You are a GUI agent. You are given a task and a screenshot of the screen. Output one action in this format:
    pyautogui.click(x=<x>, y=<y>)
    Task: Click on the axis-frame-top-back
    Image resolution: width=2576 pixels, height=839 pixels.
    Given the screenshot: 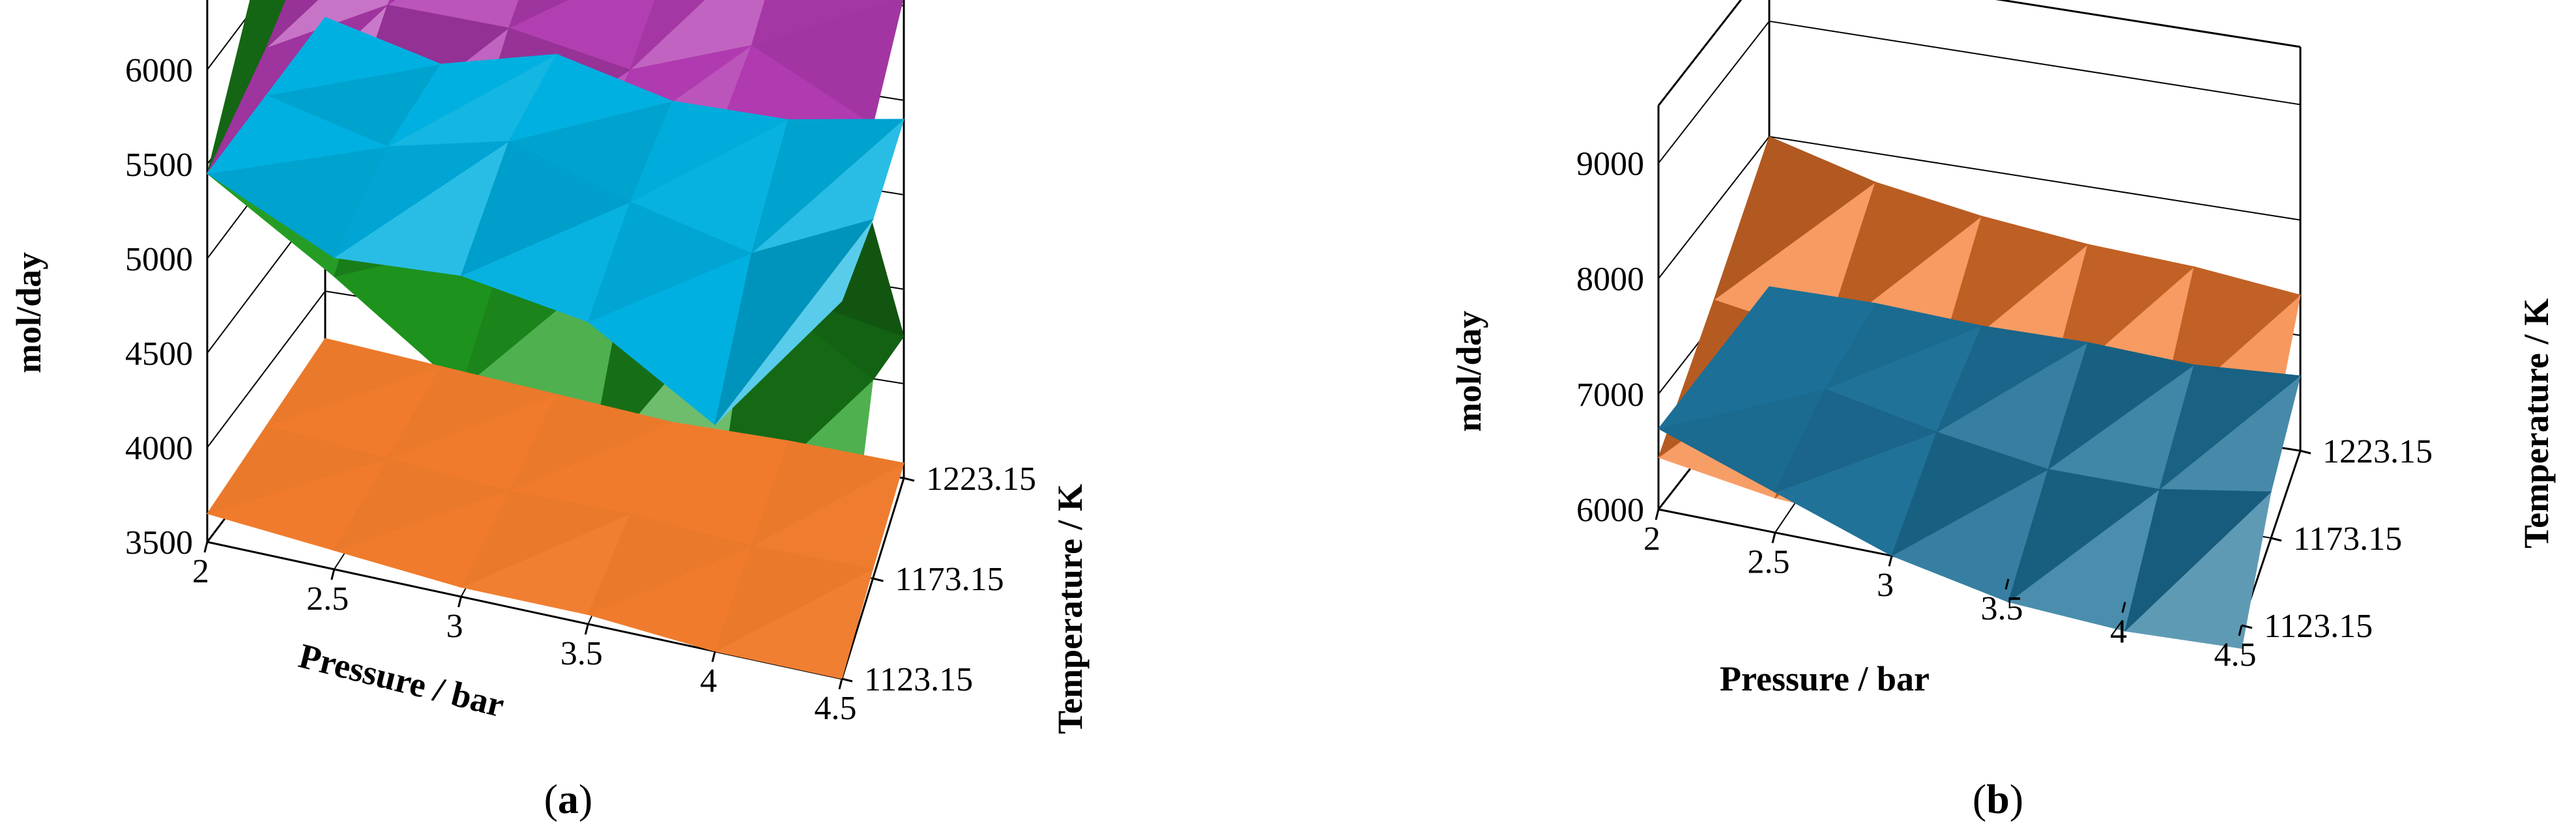 What is the action you would take?
    pyautogui.click(x=2148, y=24)
    